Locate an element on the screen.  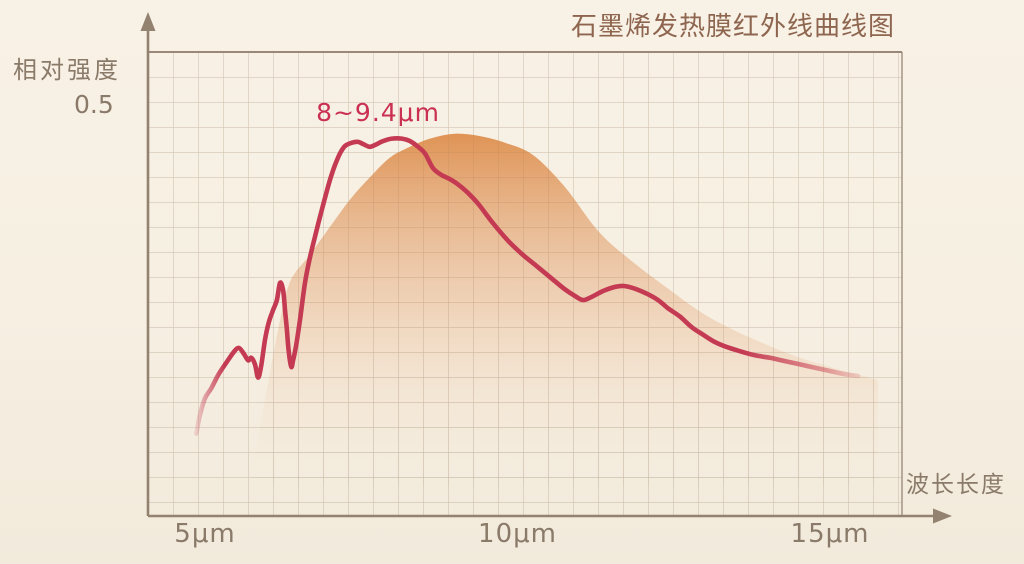
chart-title: 石墨烯发热膜红外线曲线图 is located at coordinates (733, 27).